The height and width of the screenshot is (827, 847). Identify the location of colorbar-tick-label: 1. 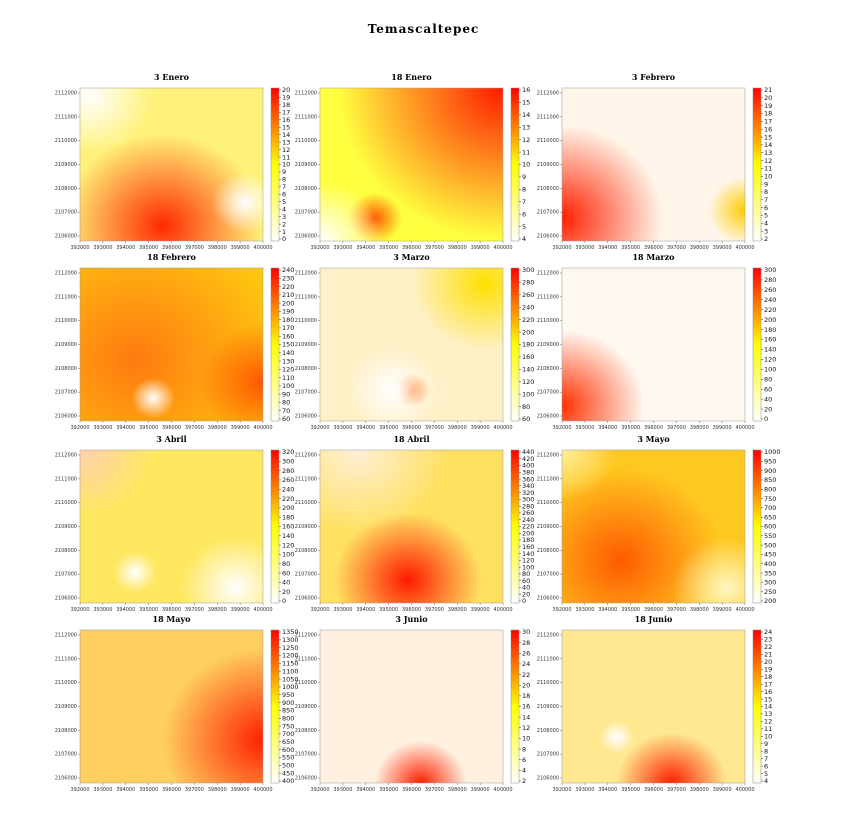
(284, 232).